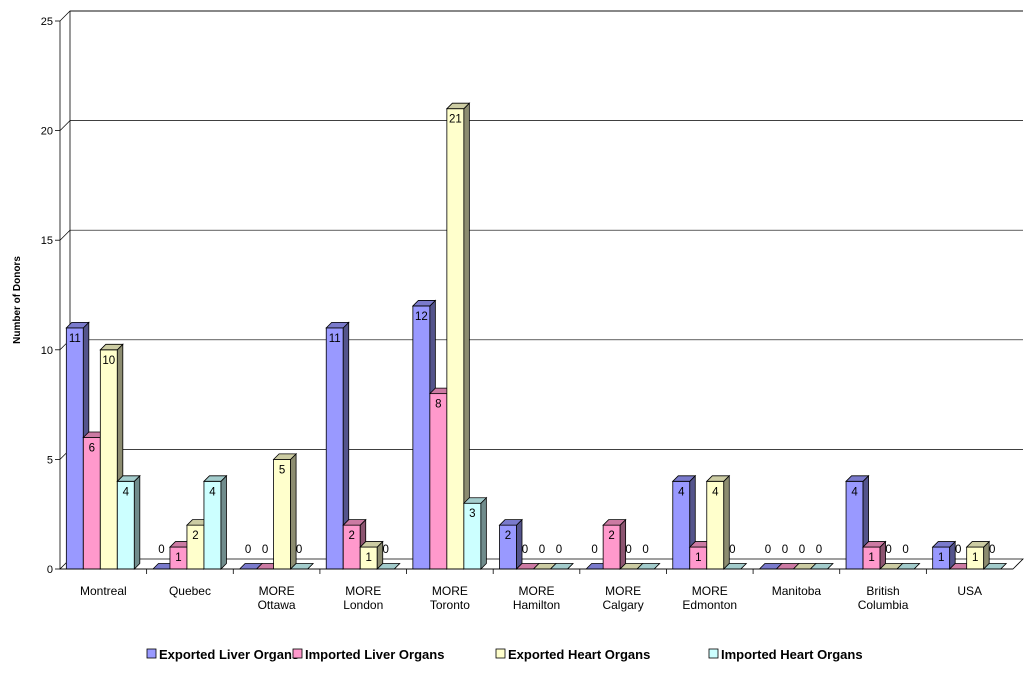 The image size is (1029, 675). What do you see at coordinates (47, 351) in the screenshot?
I see `y-tick-label: 10` at bounding box center [47, 351].